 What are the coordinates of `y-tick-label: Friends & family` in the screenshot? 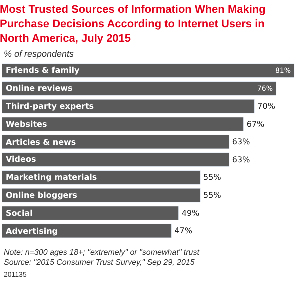 It's located at (43, 70).